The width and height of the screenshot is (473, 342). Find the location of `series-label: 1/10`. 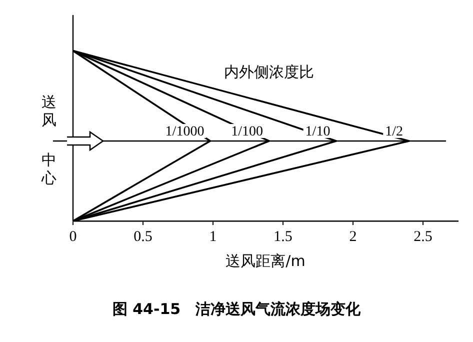

series-label: 1/10 is located at coordinates (317, 132).